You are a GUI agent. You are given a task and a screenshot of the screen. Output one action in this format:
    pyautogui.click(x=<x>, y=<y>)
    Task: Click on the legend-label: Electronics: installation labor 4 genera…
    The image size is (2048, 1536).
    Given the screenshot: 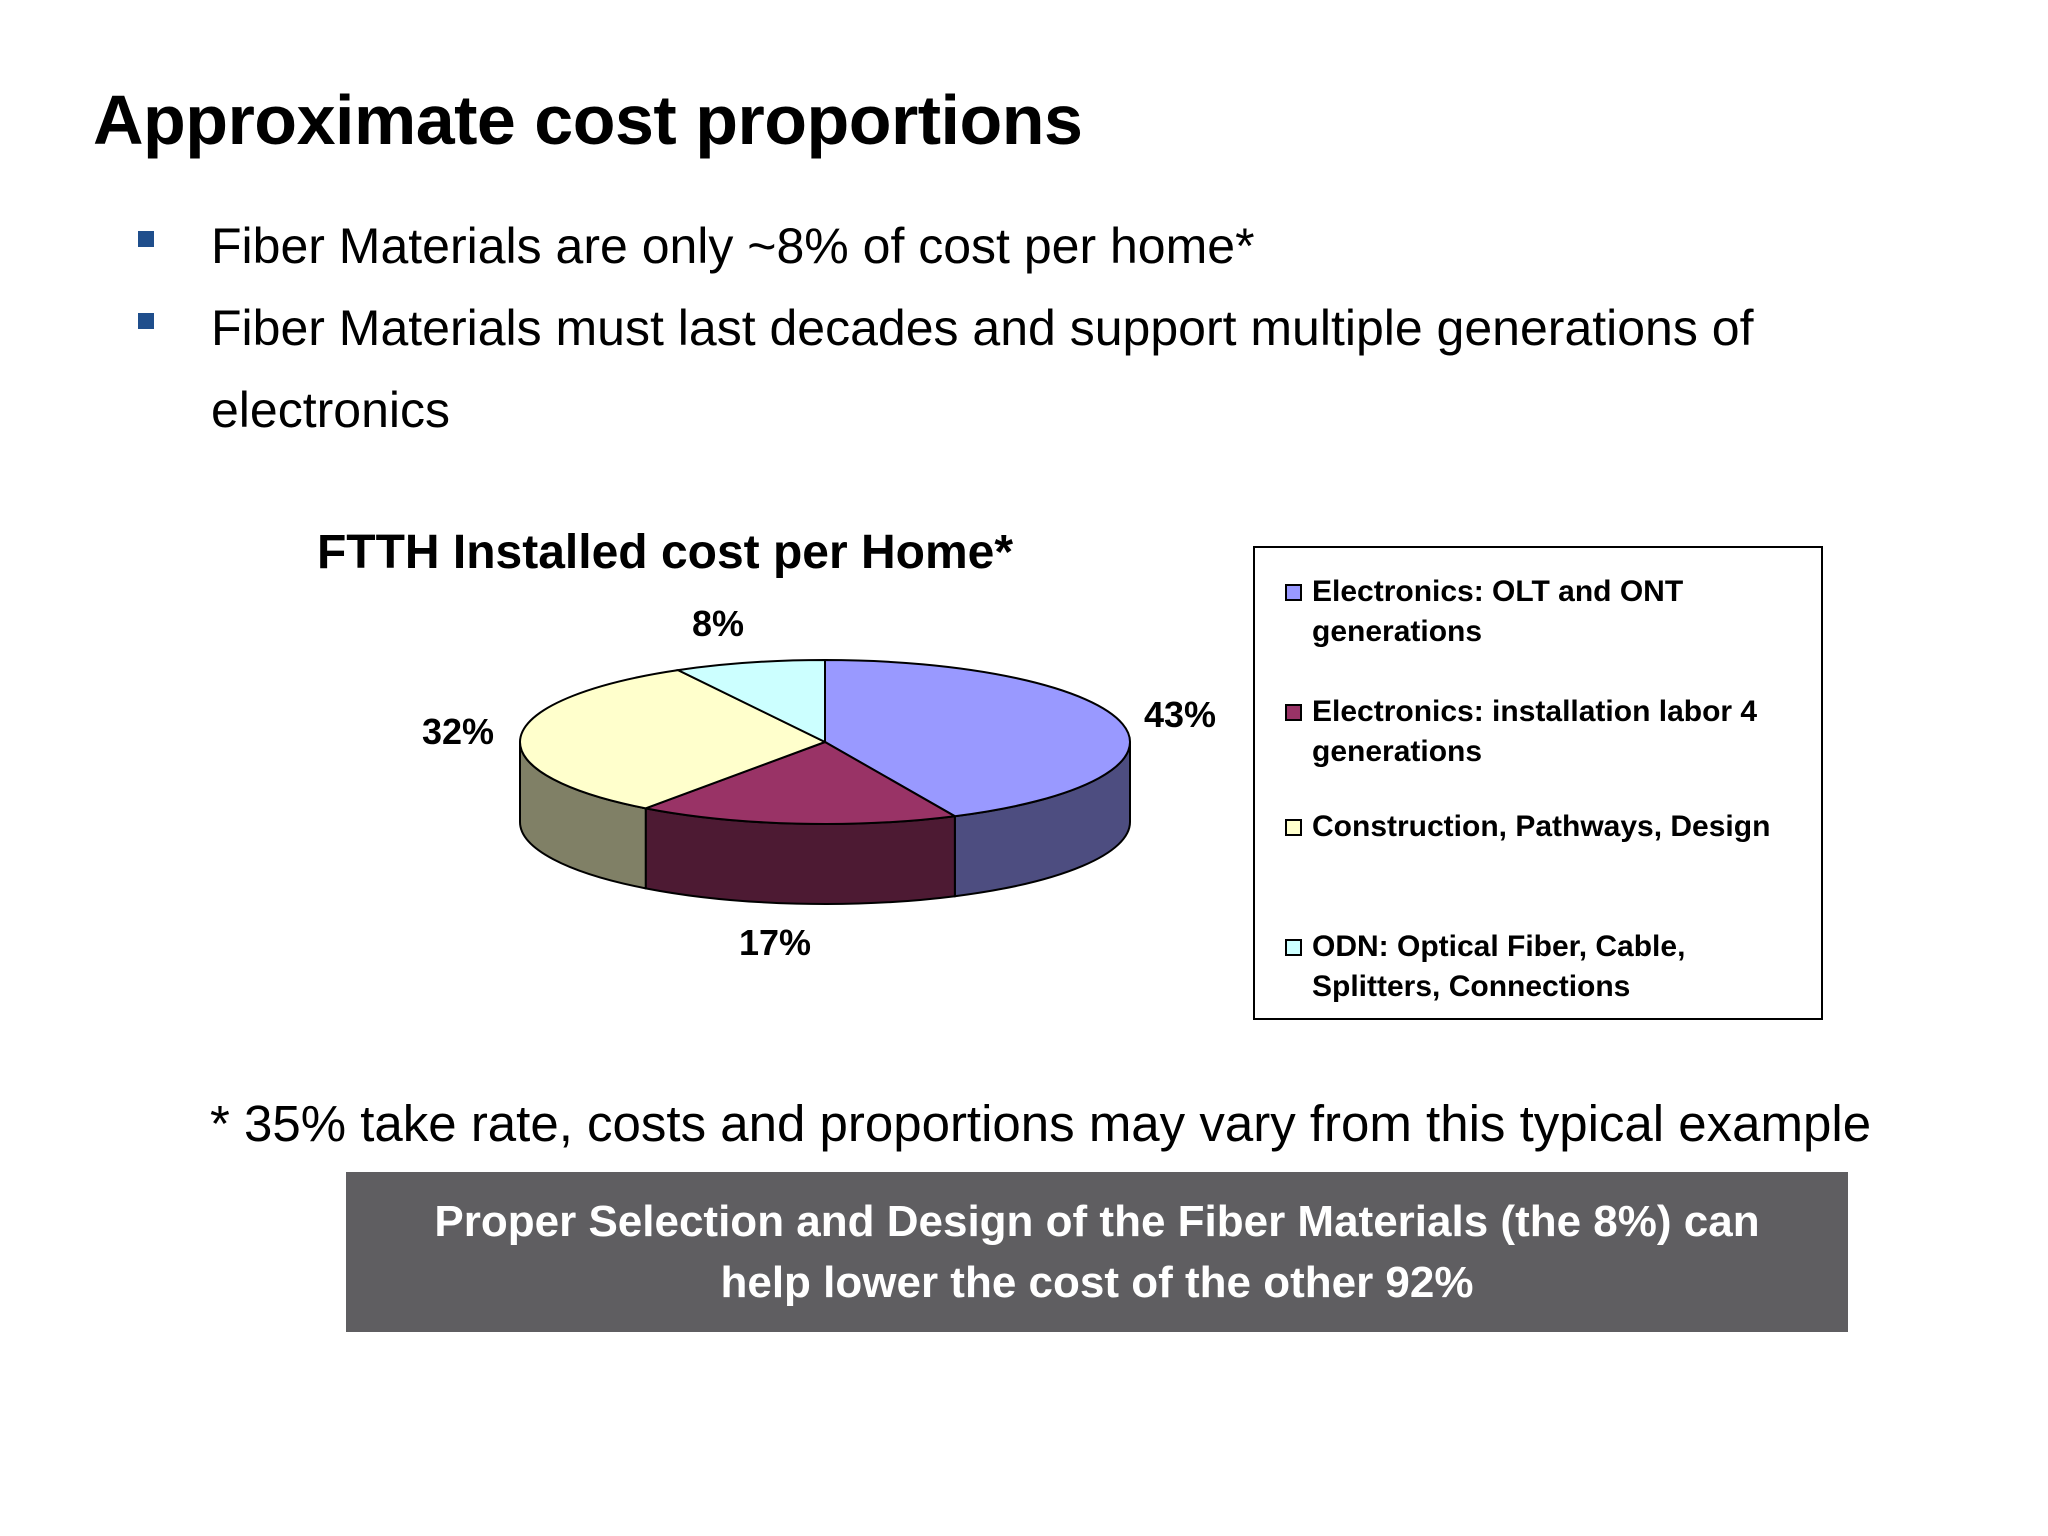 What is the action you would take?
    pyautogui.click(x=1535, y=731)
    